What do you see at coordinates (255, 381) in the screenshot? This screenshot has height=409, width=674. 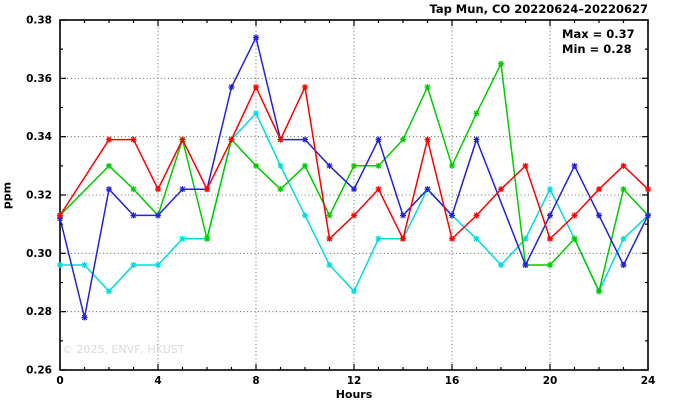 I see `x-tick-label: 8` at bounding box center [255, 381].